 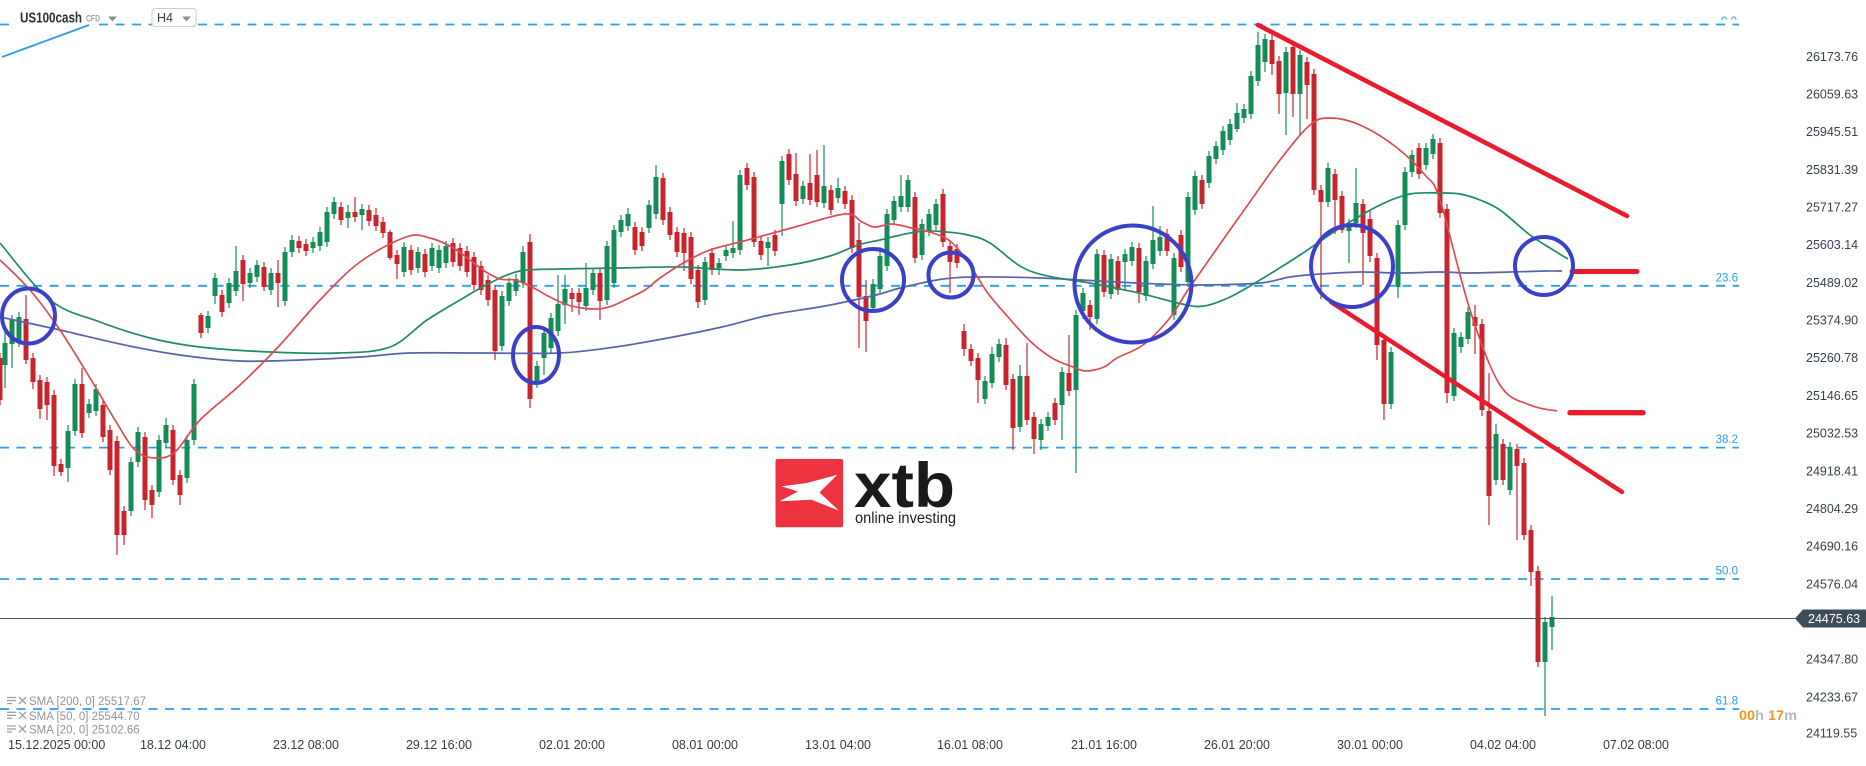 What do you see at coordinates (306, 745) in the screenshot?
I see `svg-text: 23.12 08:00` at bounding box center [306, 745].